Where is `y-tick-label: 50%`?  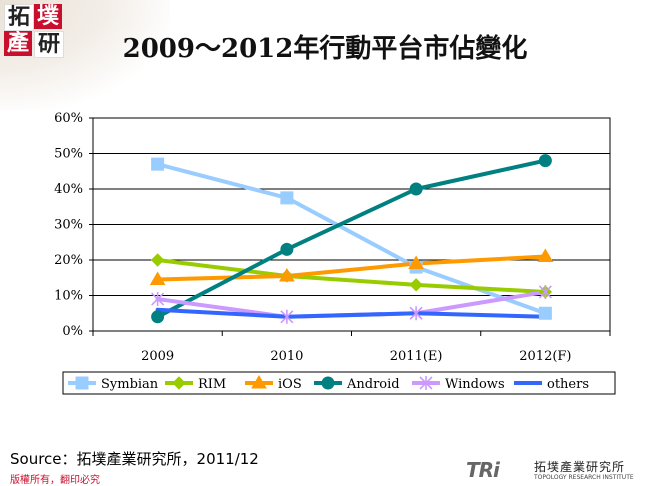
y-tick-label: 50% is located at coordinates (68, 154).